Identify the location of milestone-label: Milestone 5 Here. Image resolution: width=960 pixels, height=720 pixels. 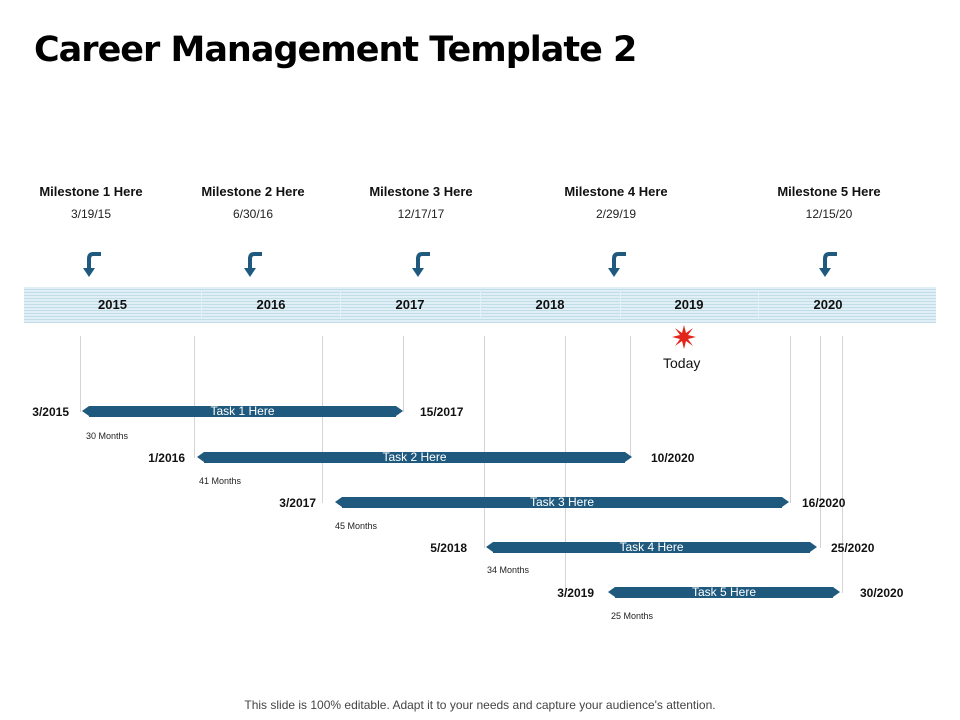
(829, 191).